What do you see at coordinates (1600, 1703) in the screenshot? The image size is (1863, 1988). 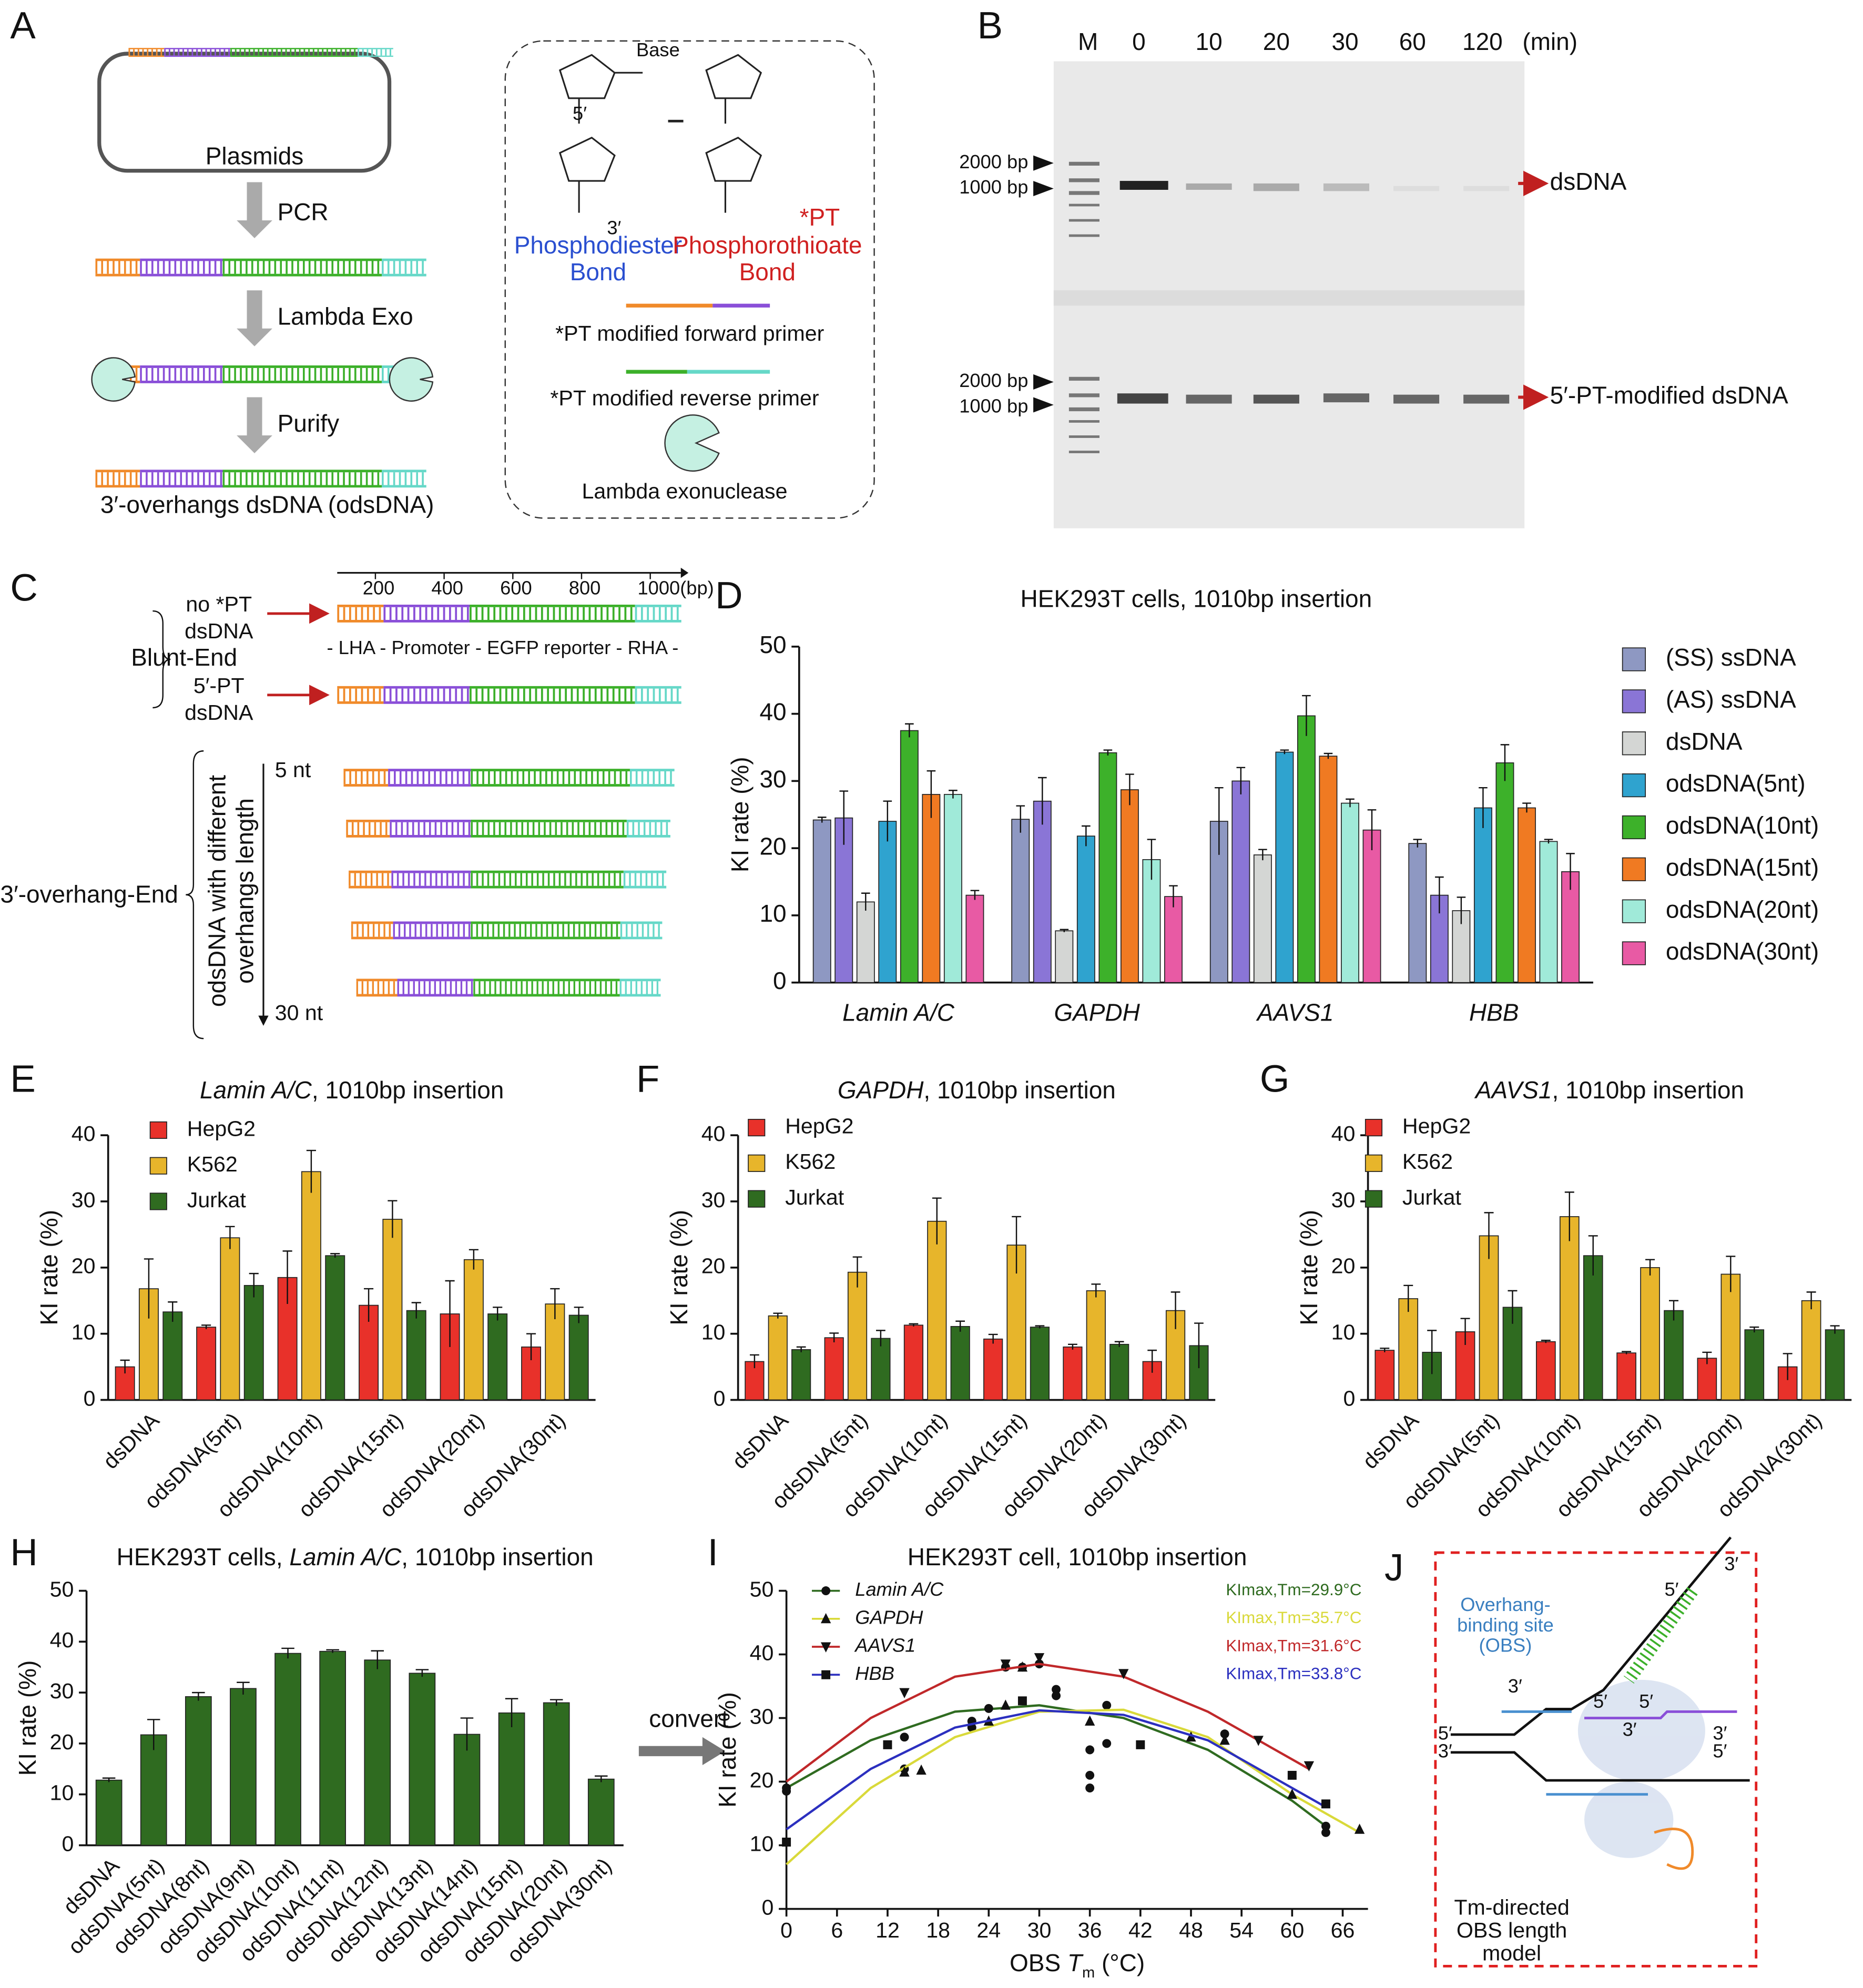 I see `strands` at bounding box center [1600, 1703].